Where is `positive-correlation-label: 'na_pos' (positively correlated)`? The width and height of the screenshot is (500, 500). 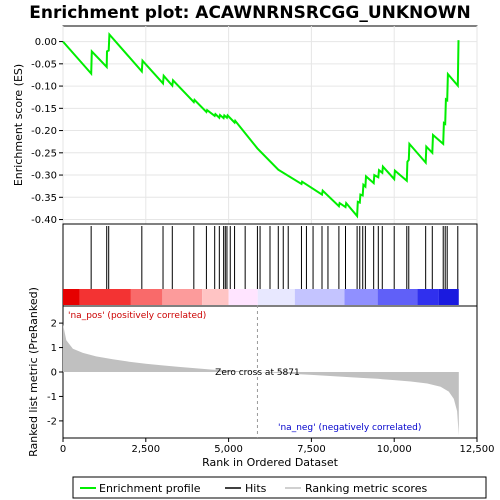 positive-correlation-label: 'na_pos' (positively correlated) is located at coordinates (137, 316).